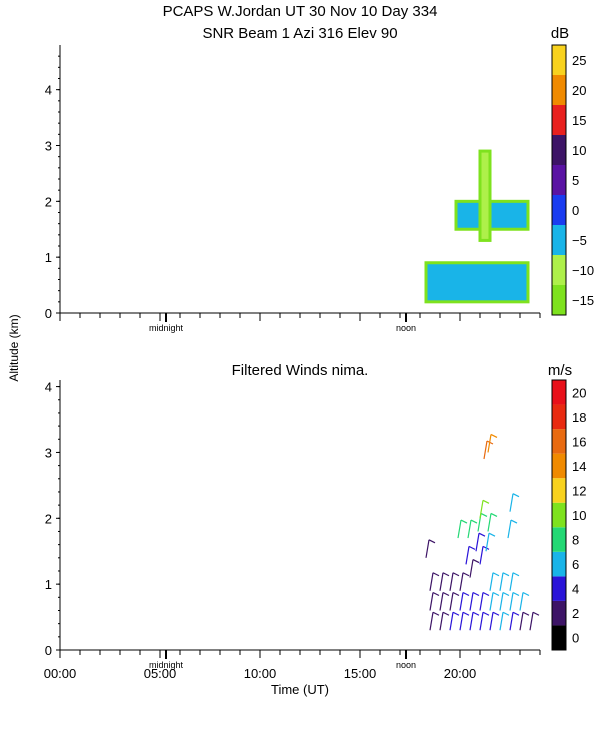  I want to click on y-tick-label: 3, so click(48, 452).